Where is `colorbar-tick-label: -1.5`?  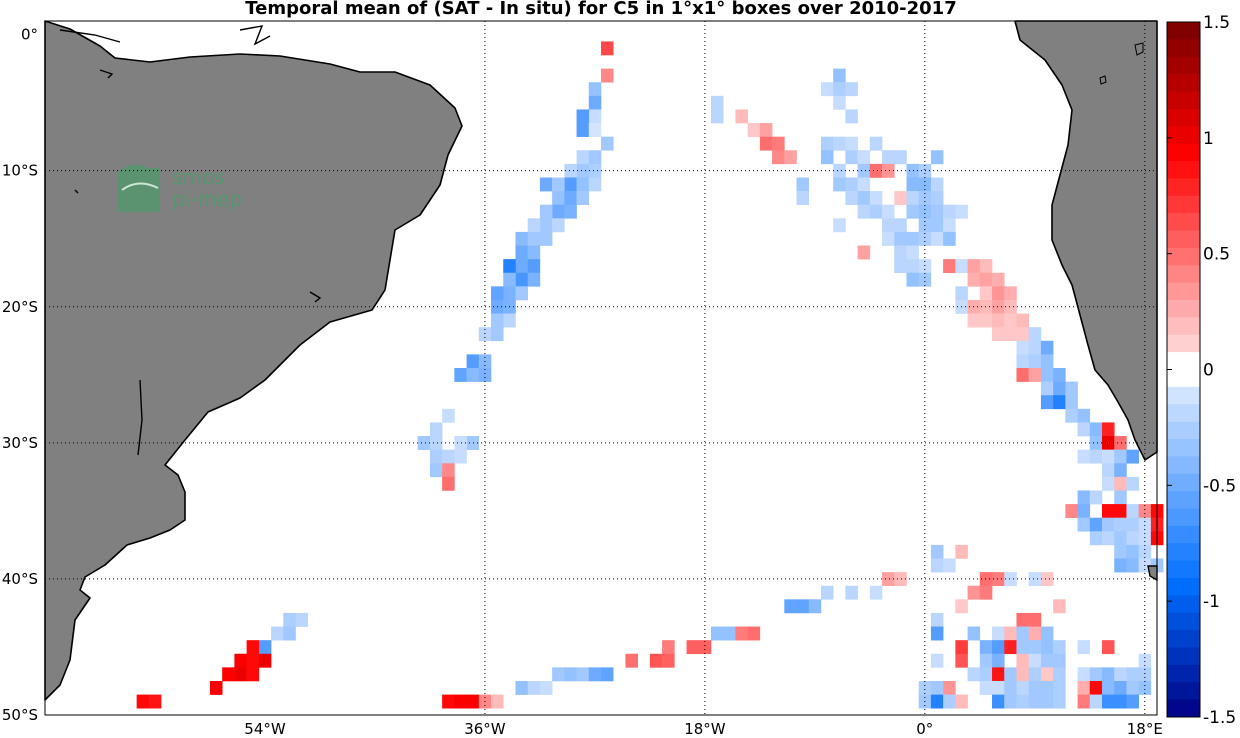 colorbar-tick-label: -1.5 is located at coordinates (1219, 718).